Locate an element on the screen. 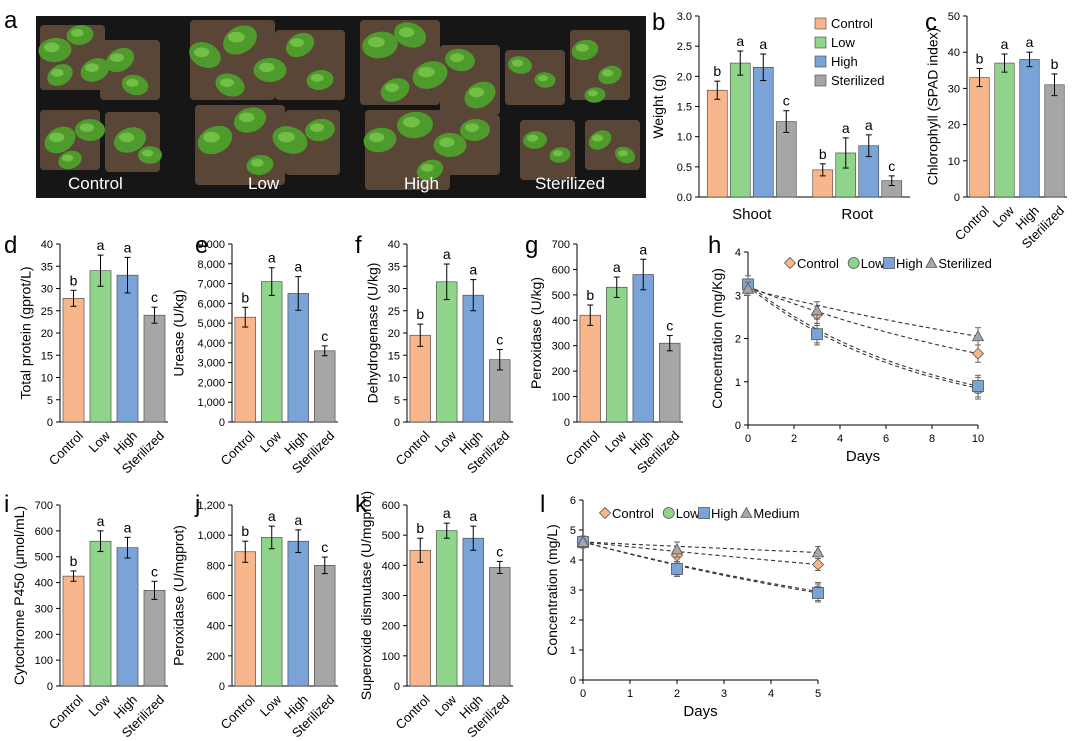 The width and height of the screenshot is (1080, 741). y-tick-label: 2 is located at coordinates (573, 621).